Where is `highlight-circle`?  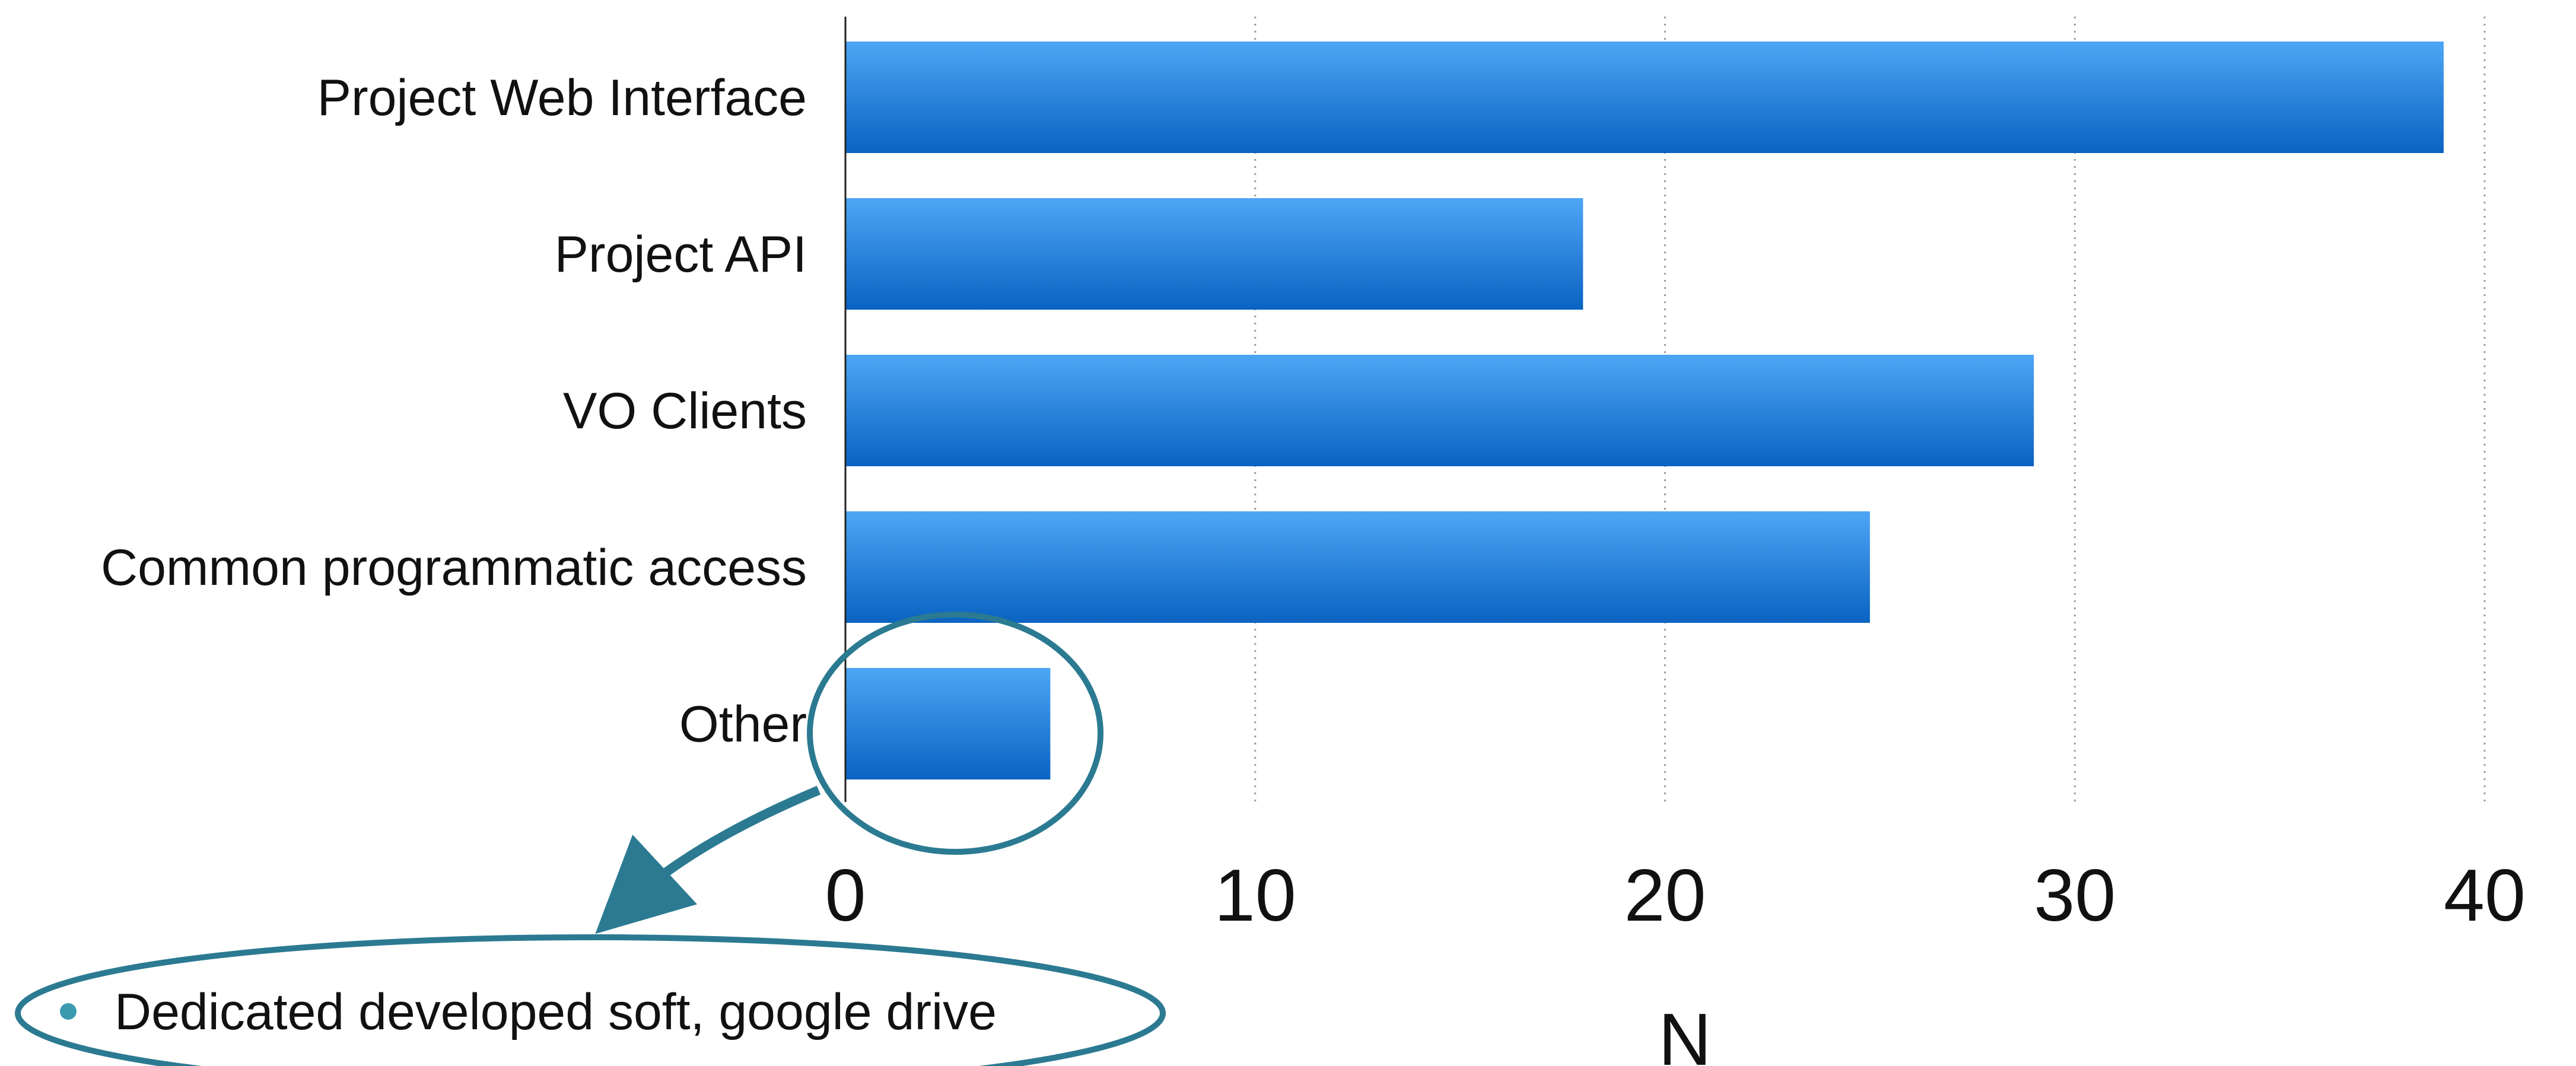 highlight-circle is located at coordinates (955, 733).